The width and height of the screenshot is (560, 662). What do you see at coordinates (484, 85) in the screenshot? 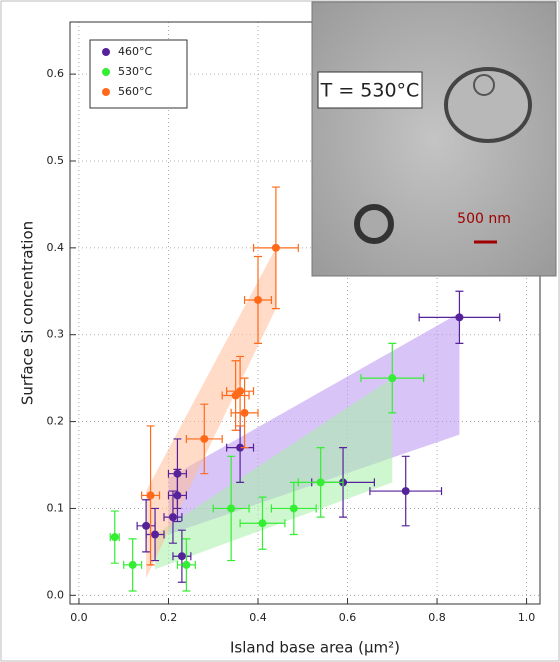
I see `island-core` at bounding box center [484, 85].